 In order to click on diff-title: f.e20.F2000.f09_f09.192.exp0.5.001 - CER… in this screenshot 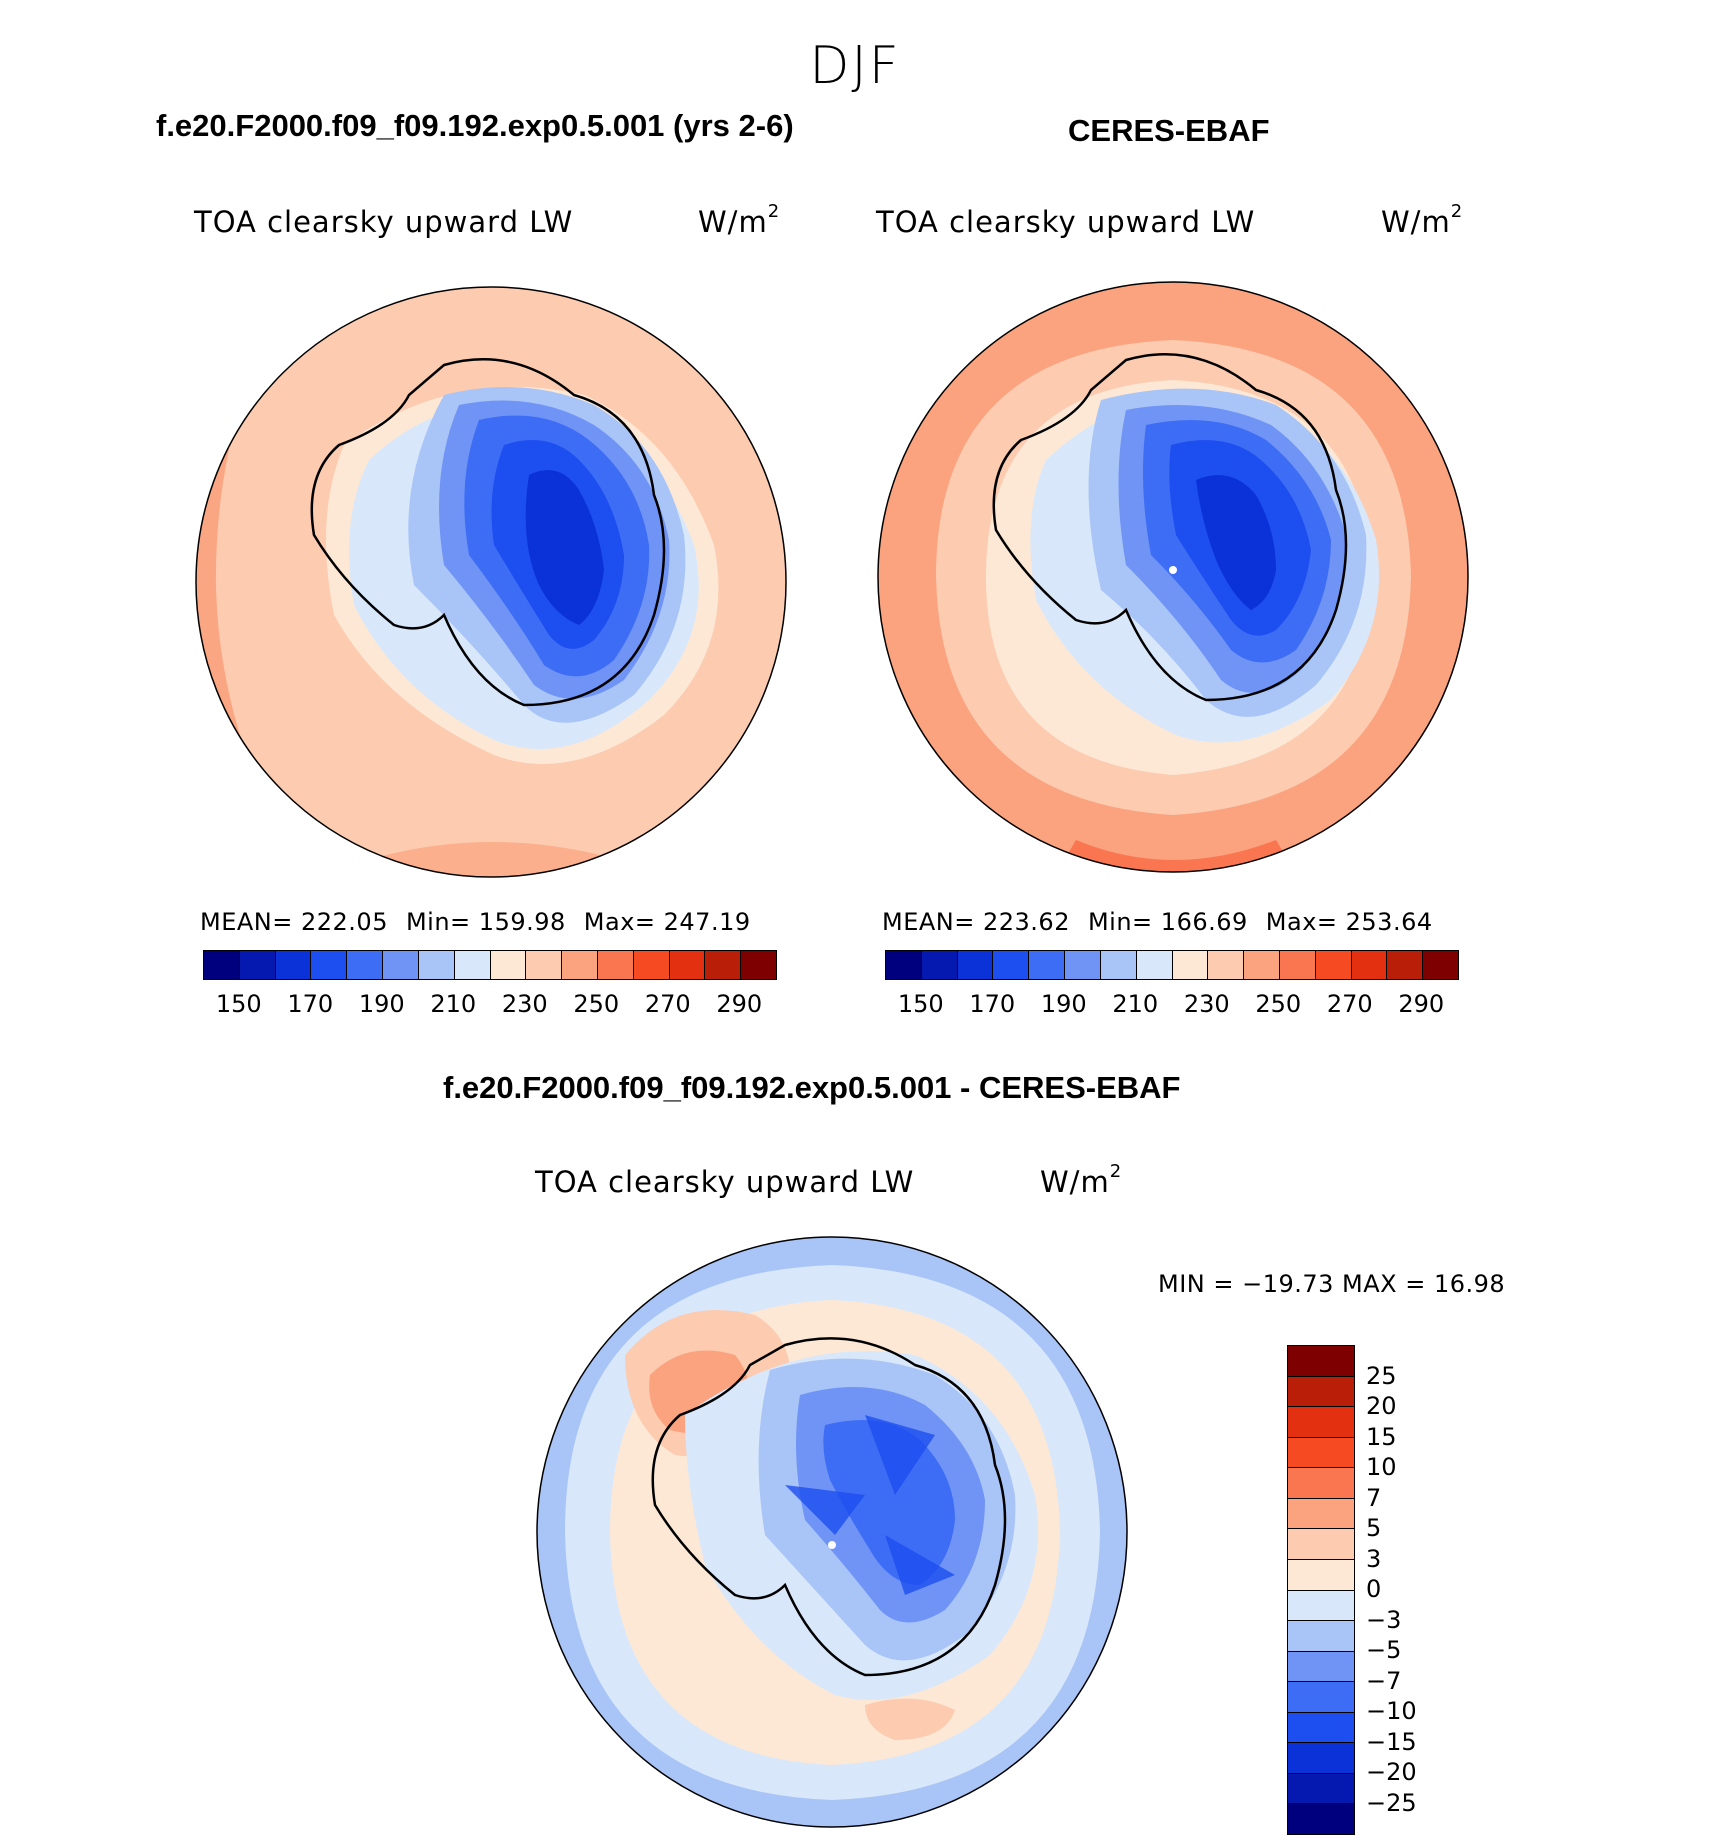, I will do `click(812, 1087)`.